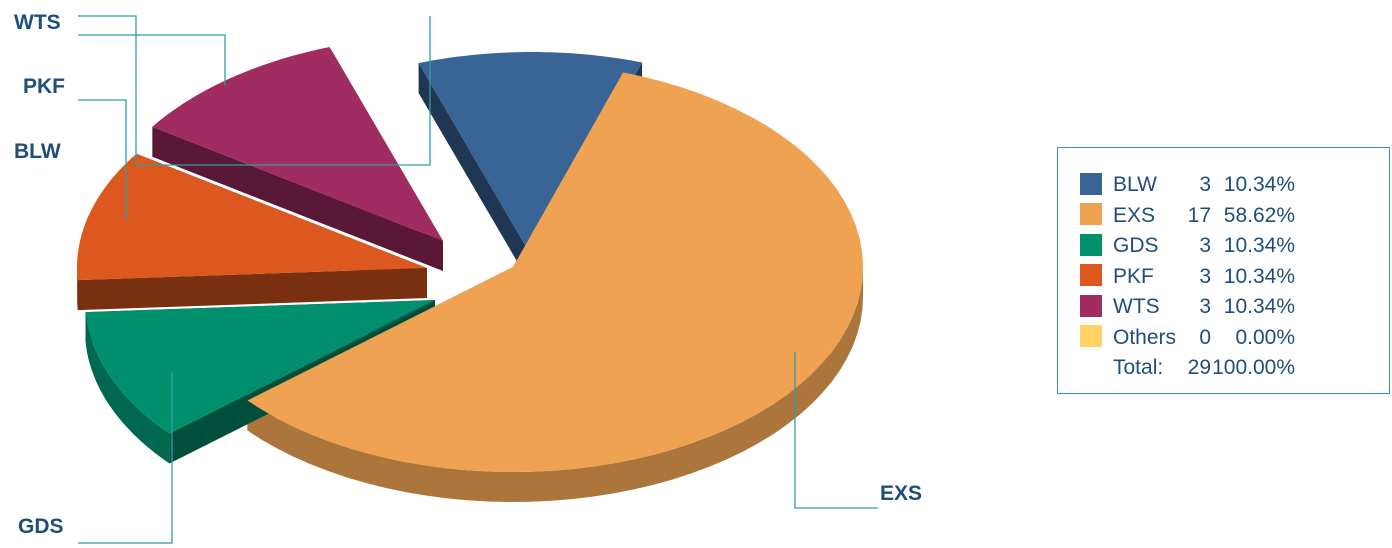 The height and width of the screenshot is (548, 1392). I want to click on slice-side-wts, so click(297, 198).